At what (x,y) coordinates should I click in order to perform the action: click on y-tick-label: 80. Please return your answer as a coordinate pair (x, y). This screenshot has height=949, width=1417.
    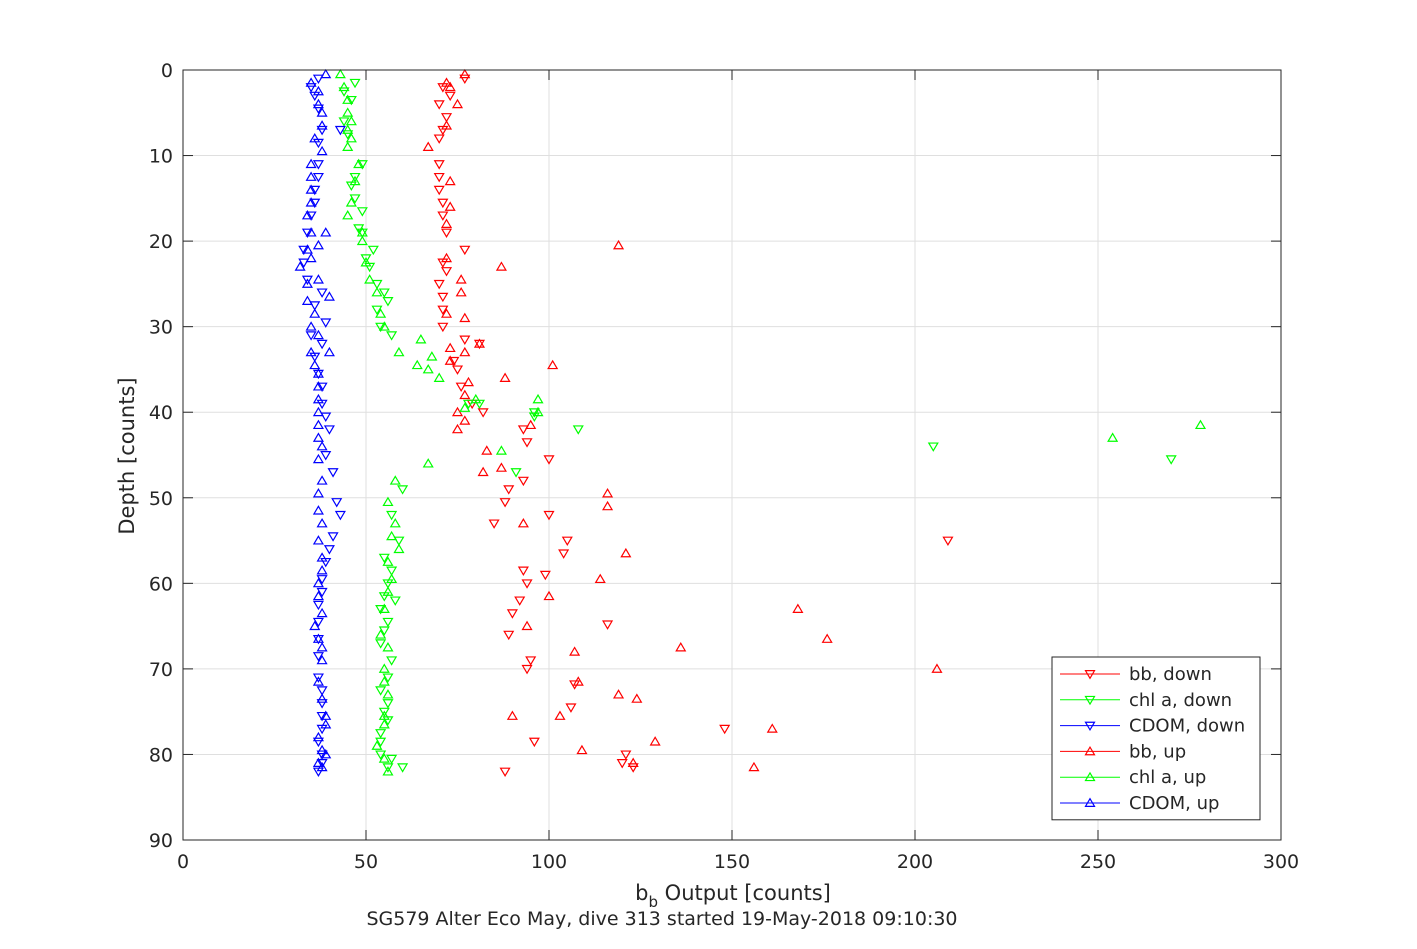
    Looking at the image, I should click on (161, 755).